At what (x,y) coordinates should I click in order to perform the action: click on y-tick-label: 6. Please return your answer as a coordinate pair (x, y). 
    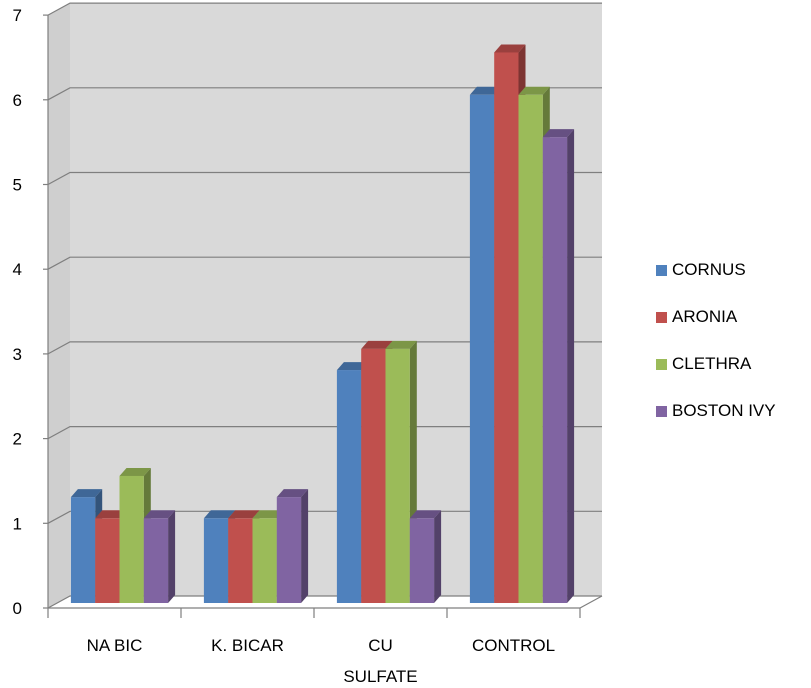
    Looking at the image, I should click on (17, 100).